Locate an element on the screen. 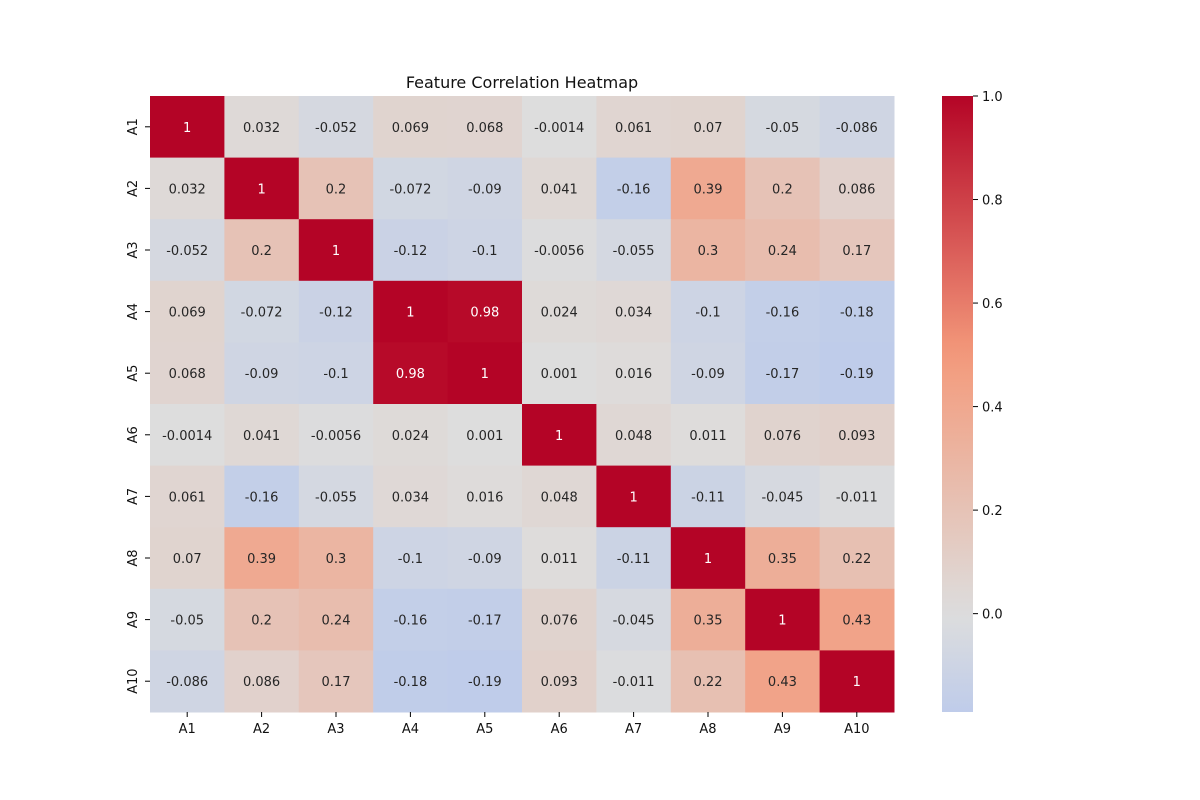 This screenshot has height=800, width=1200. cell-value-label: 0.076 is located at coordinates (559, 621).